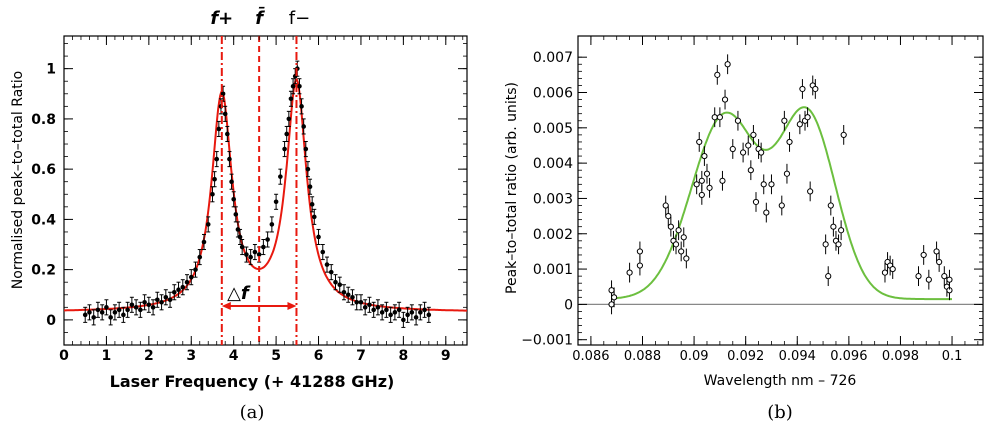 The image size is (988, 427). Describe the element at coordinates (952, 356) in the screenshot. I see `b-x-tick-label: 0.1` at that location.